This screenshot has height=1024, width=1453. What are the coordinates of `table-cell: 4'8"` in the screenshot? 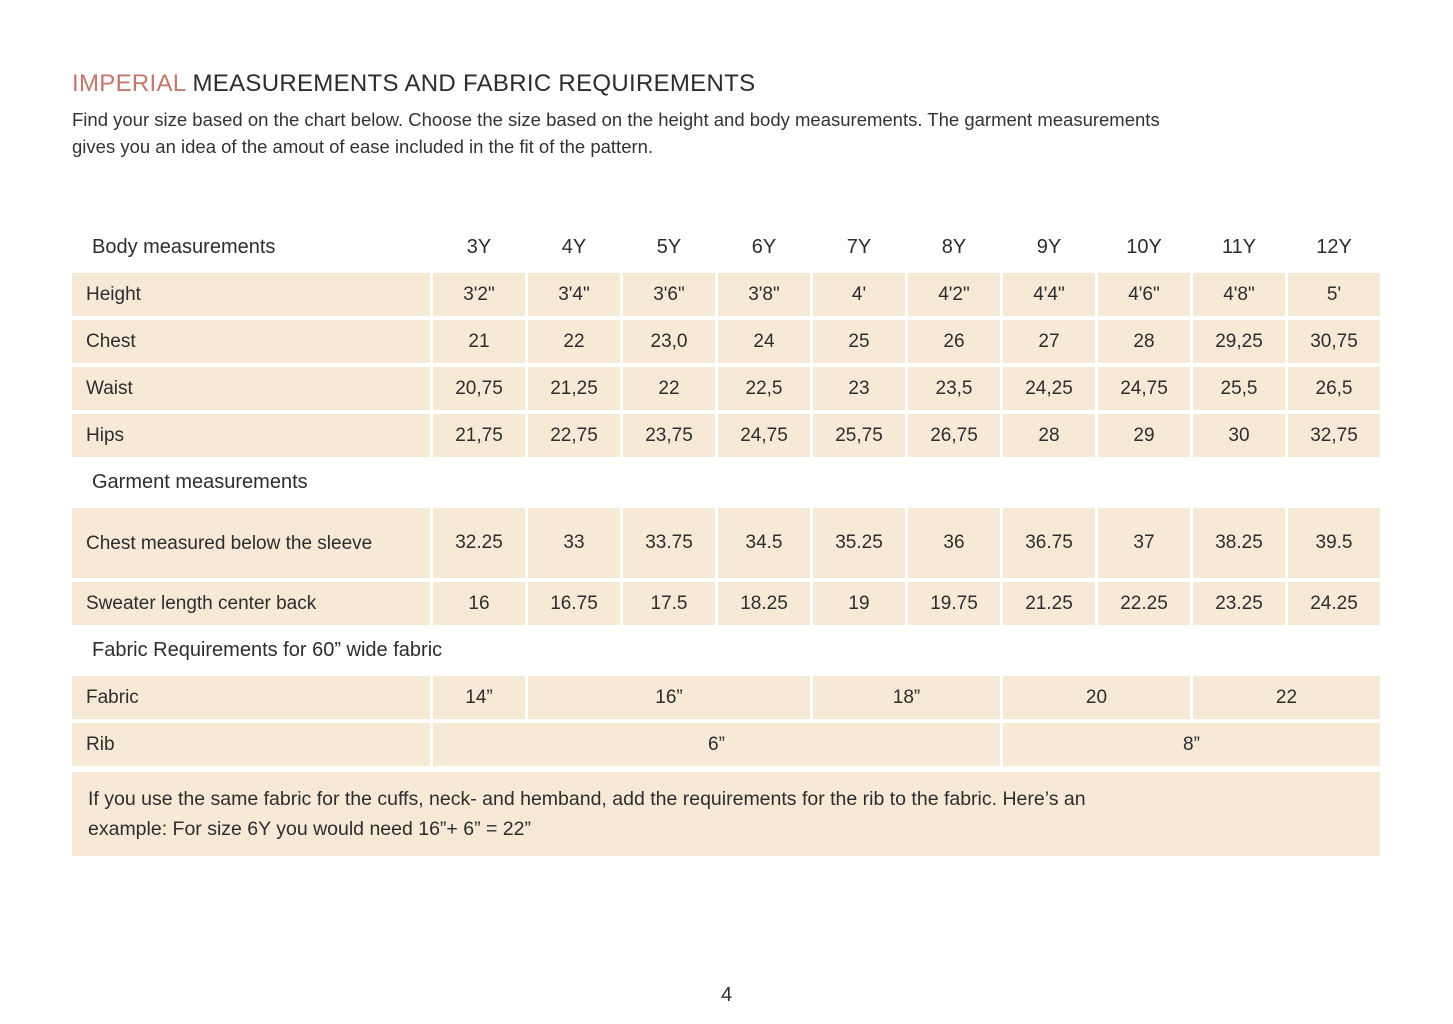 It's located at (1239, 294).